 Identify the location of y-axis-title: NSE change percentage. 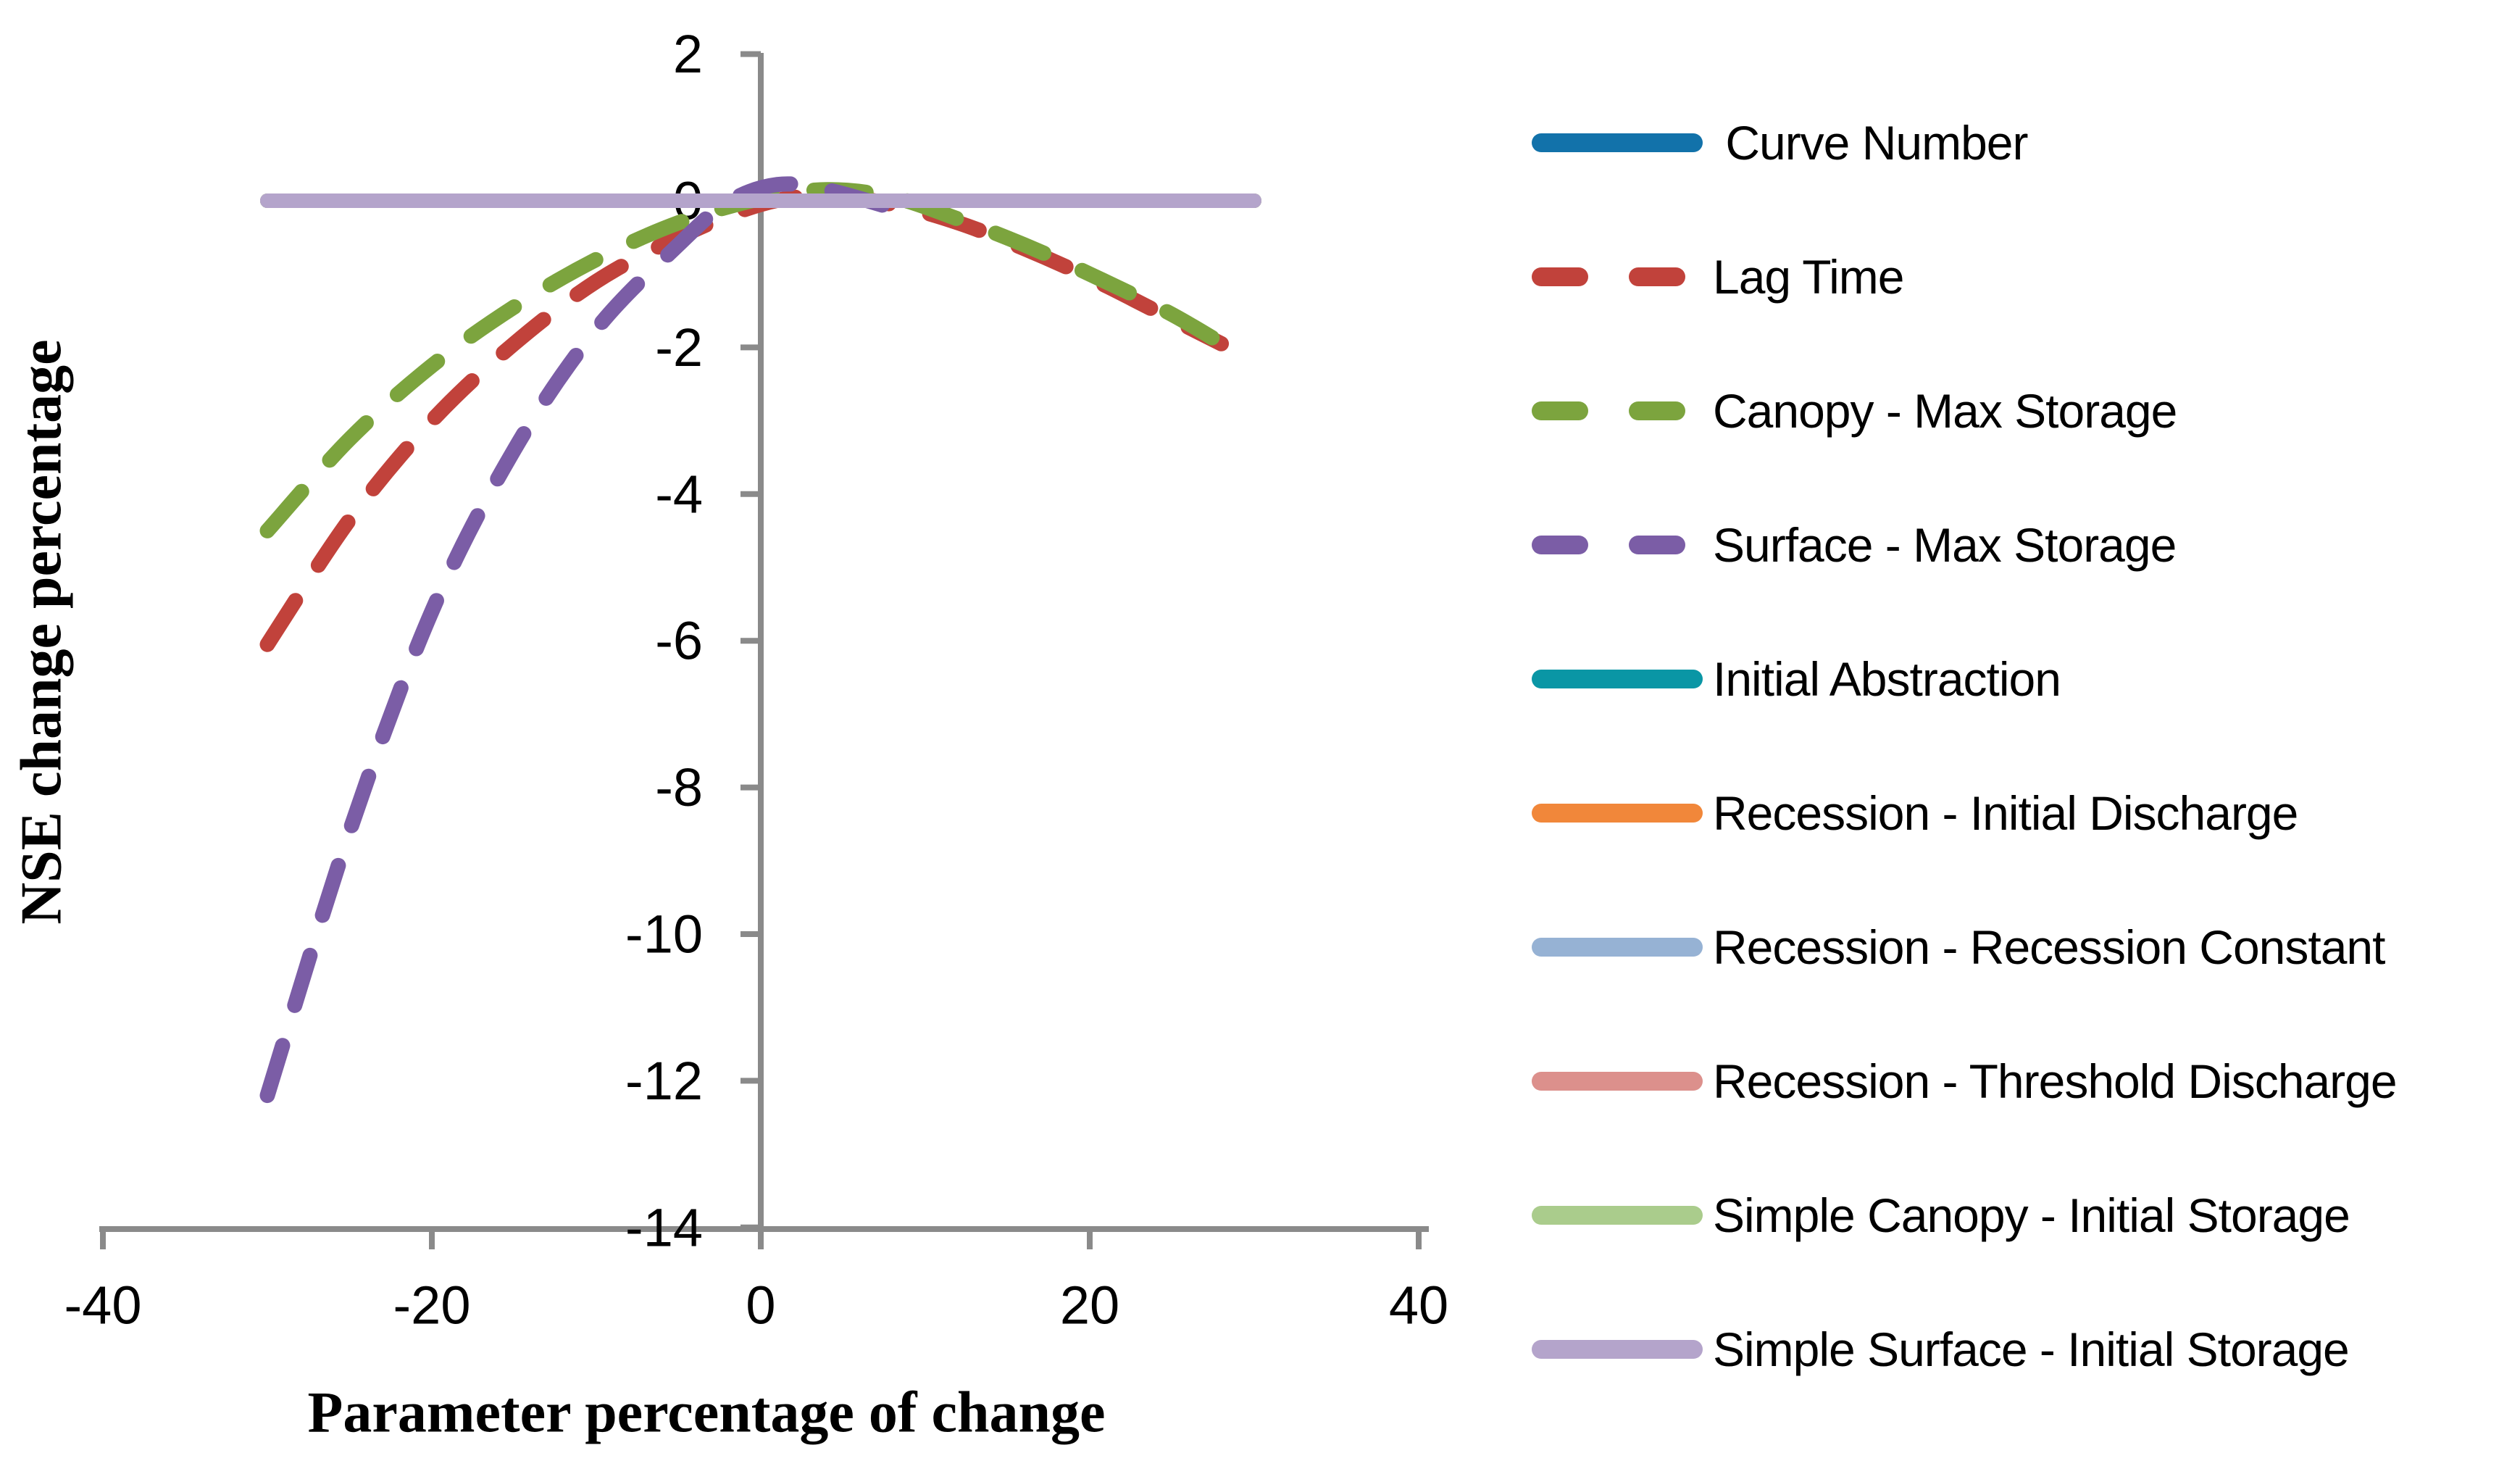
(41, 632).